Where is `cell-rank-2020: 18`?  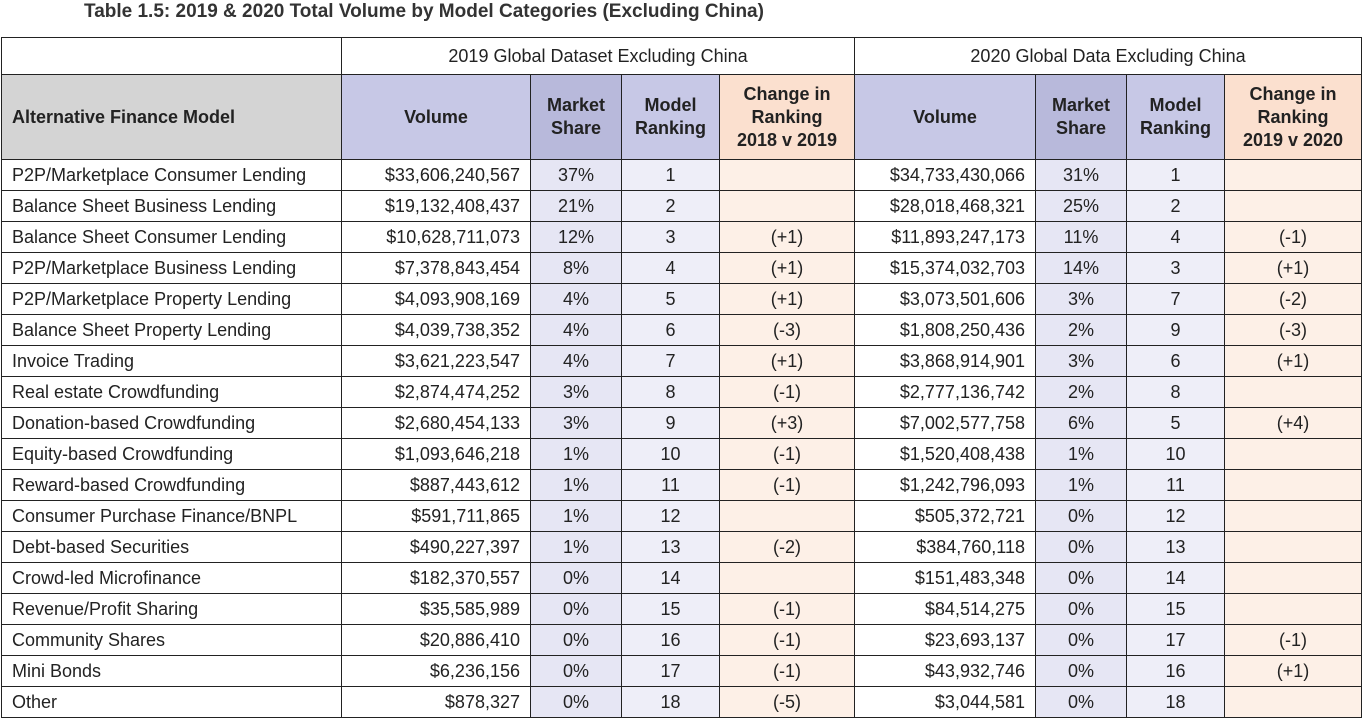 cell-rank-2020: 18 is located at coordinates (1176, 702).